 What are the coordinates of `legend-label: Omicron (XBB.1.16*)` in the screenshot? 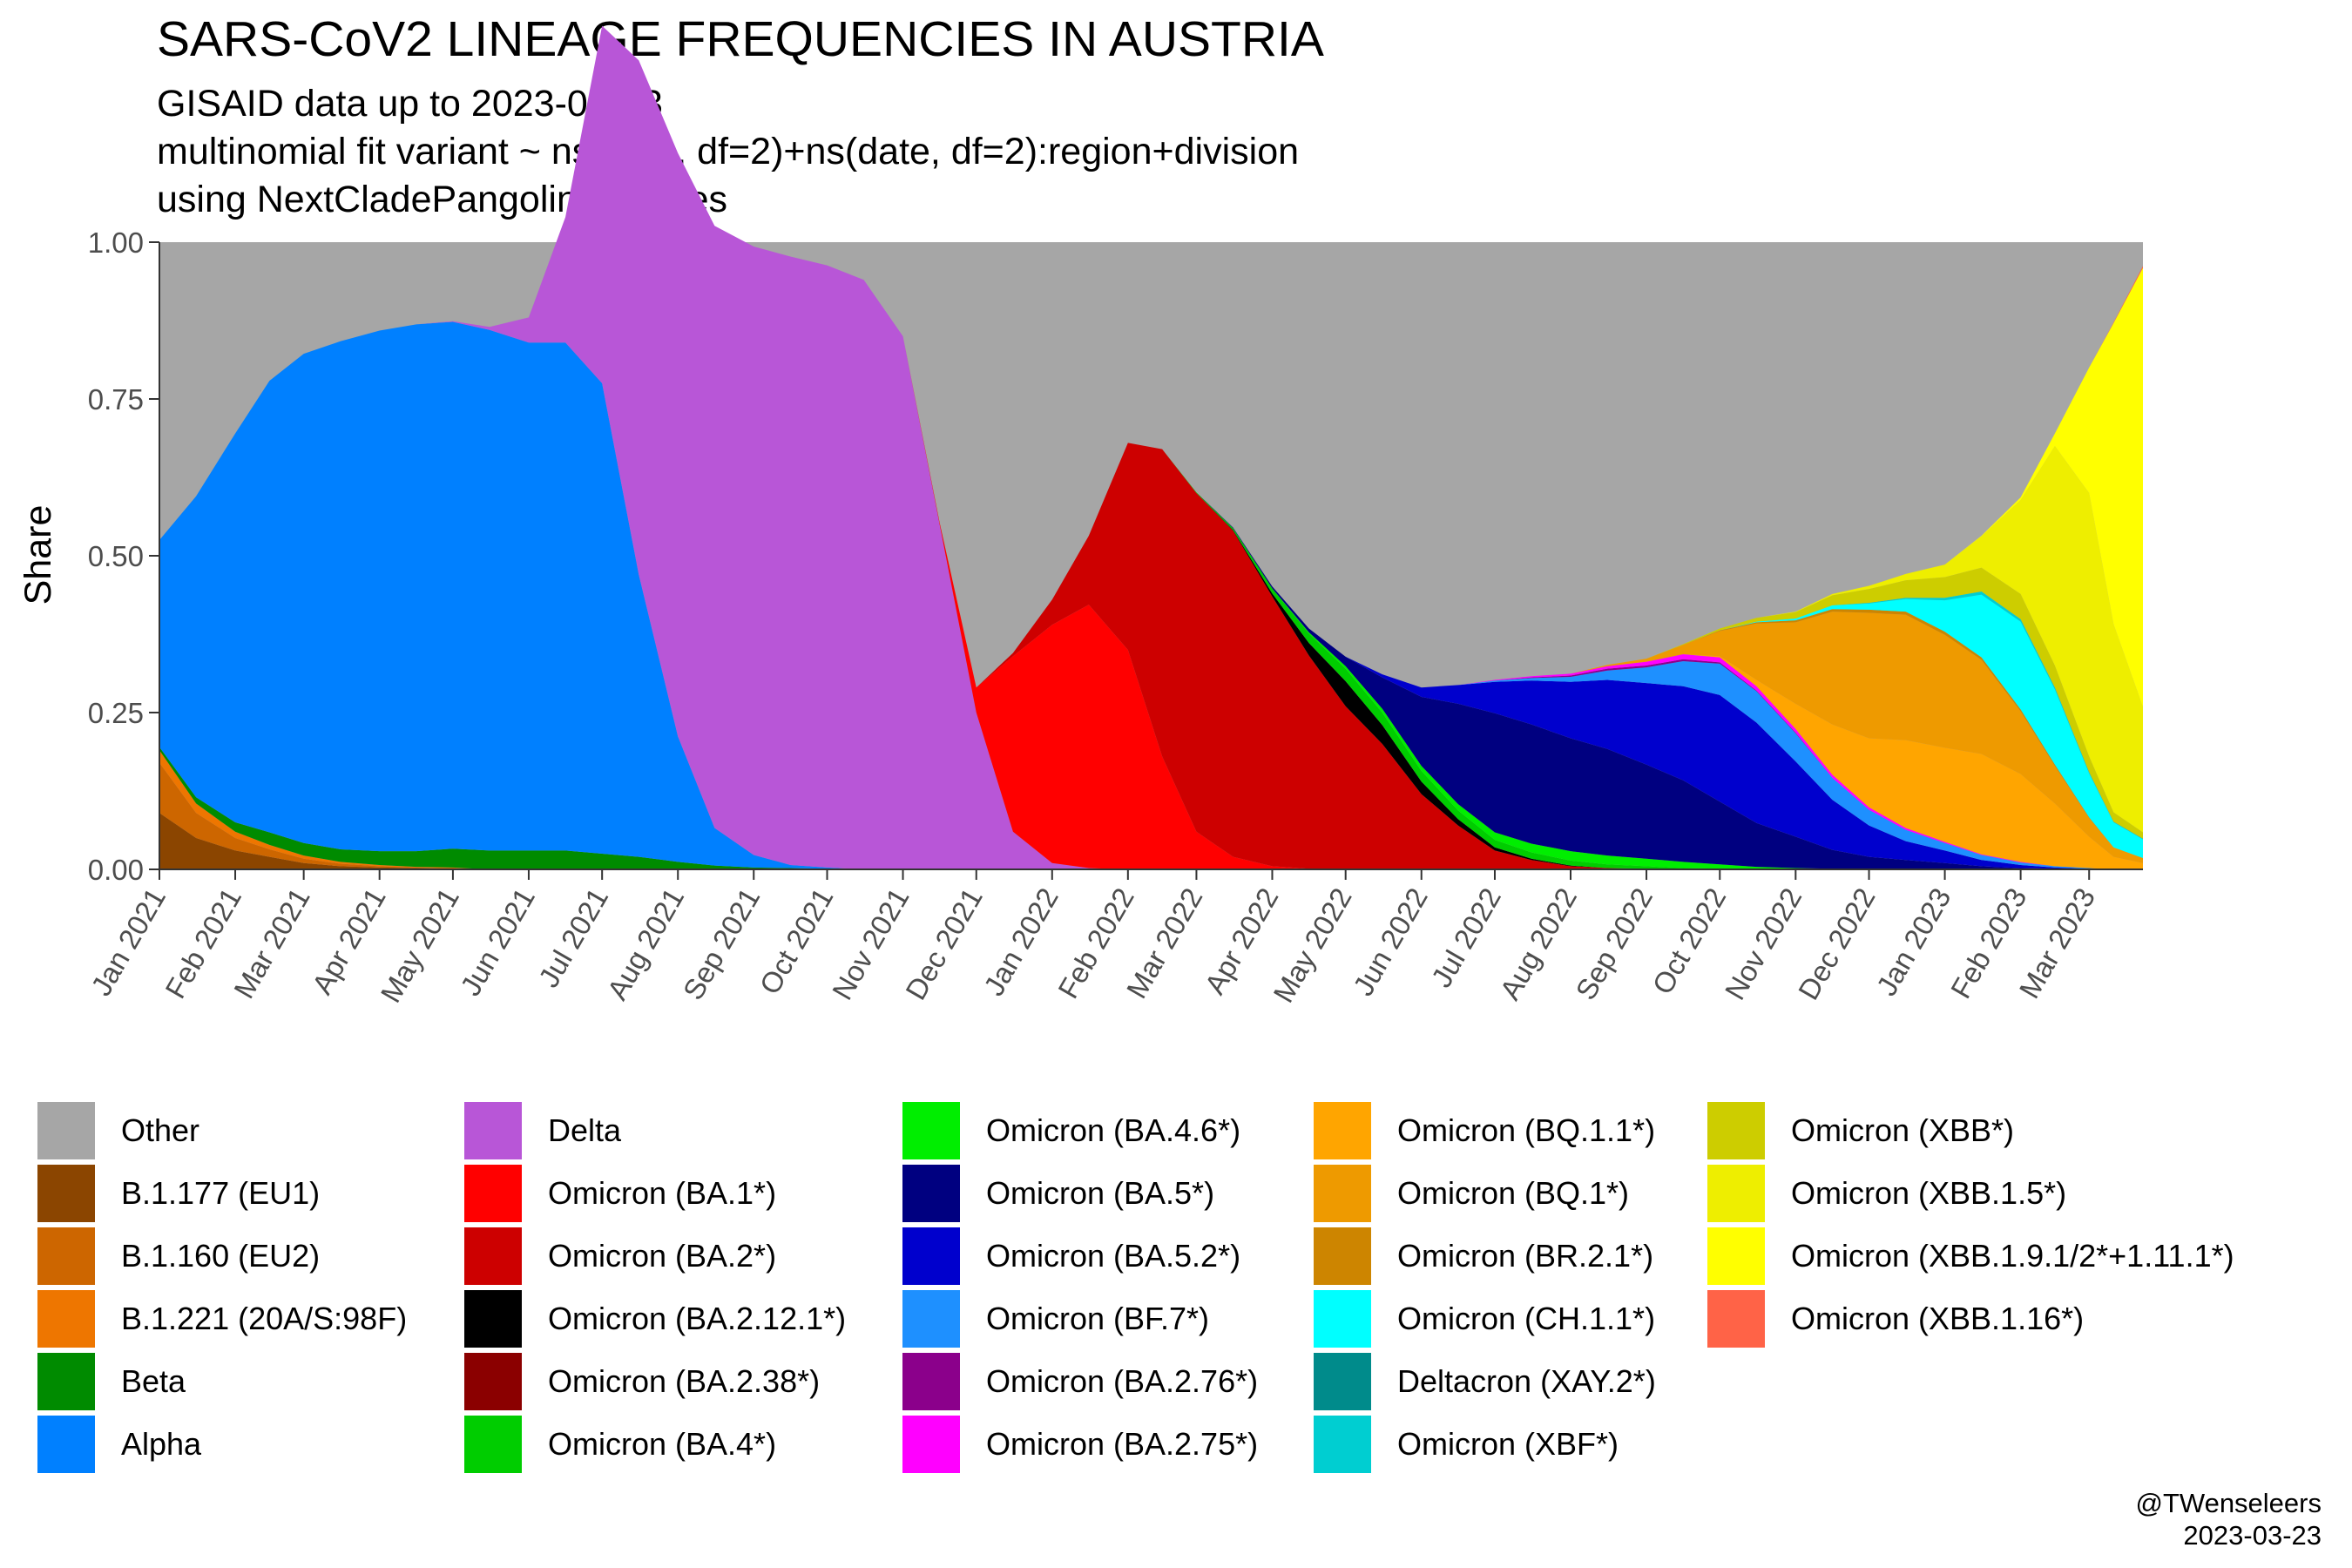 It's located at (1938, 1319).